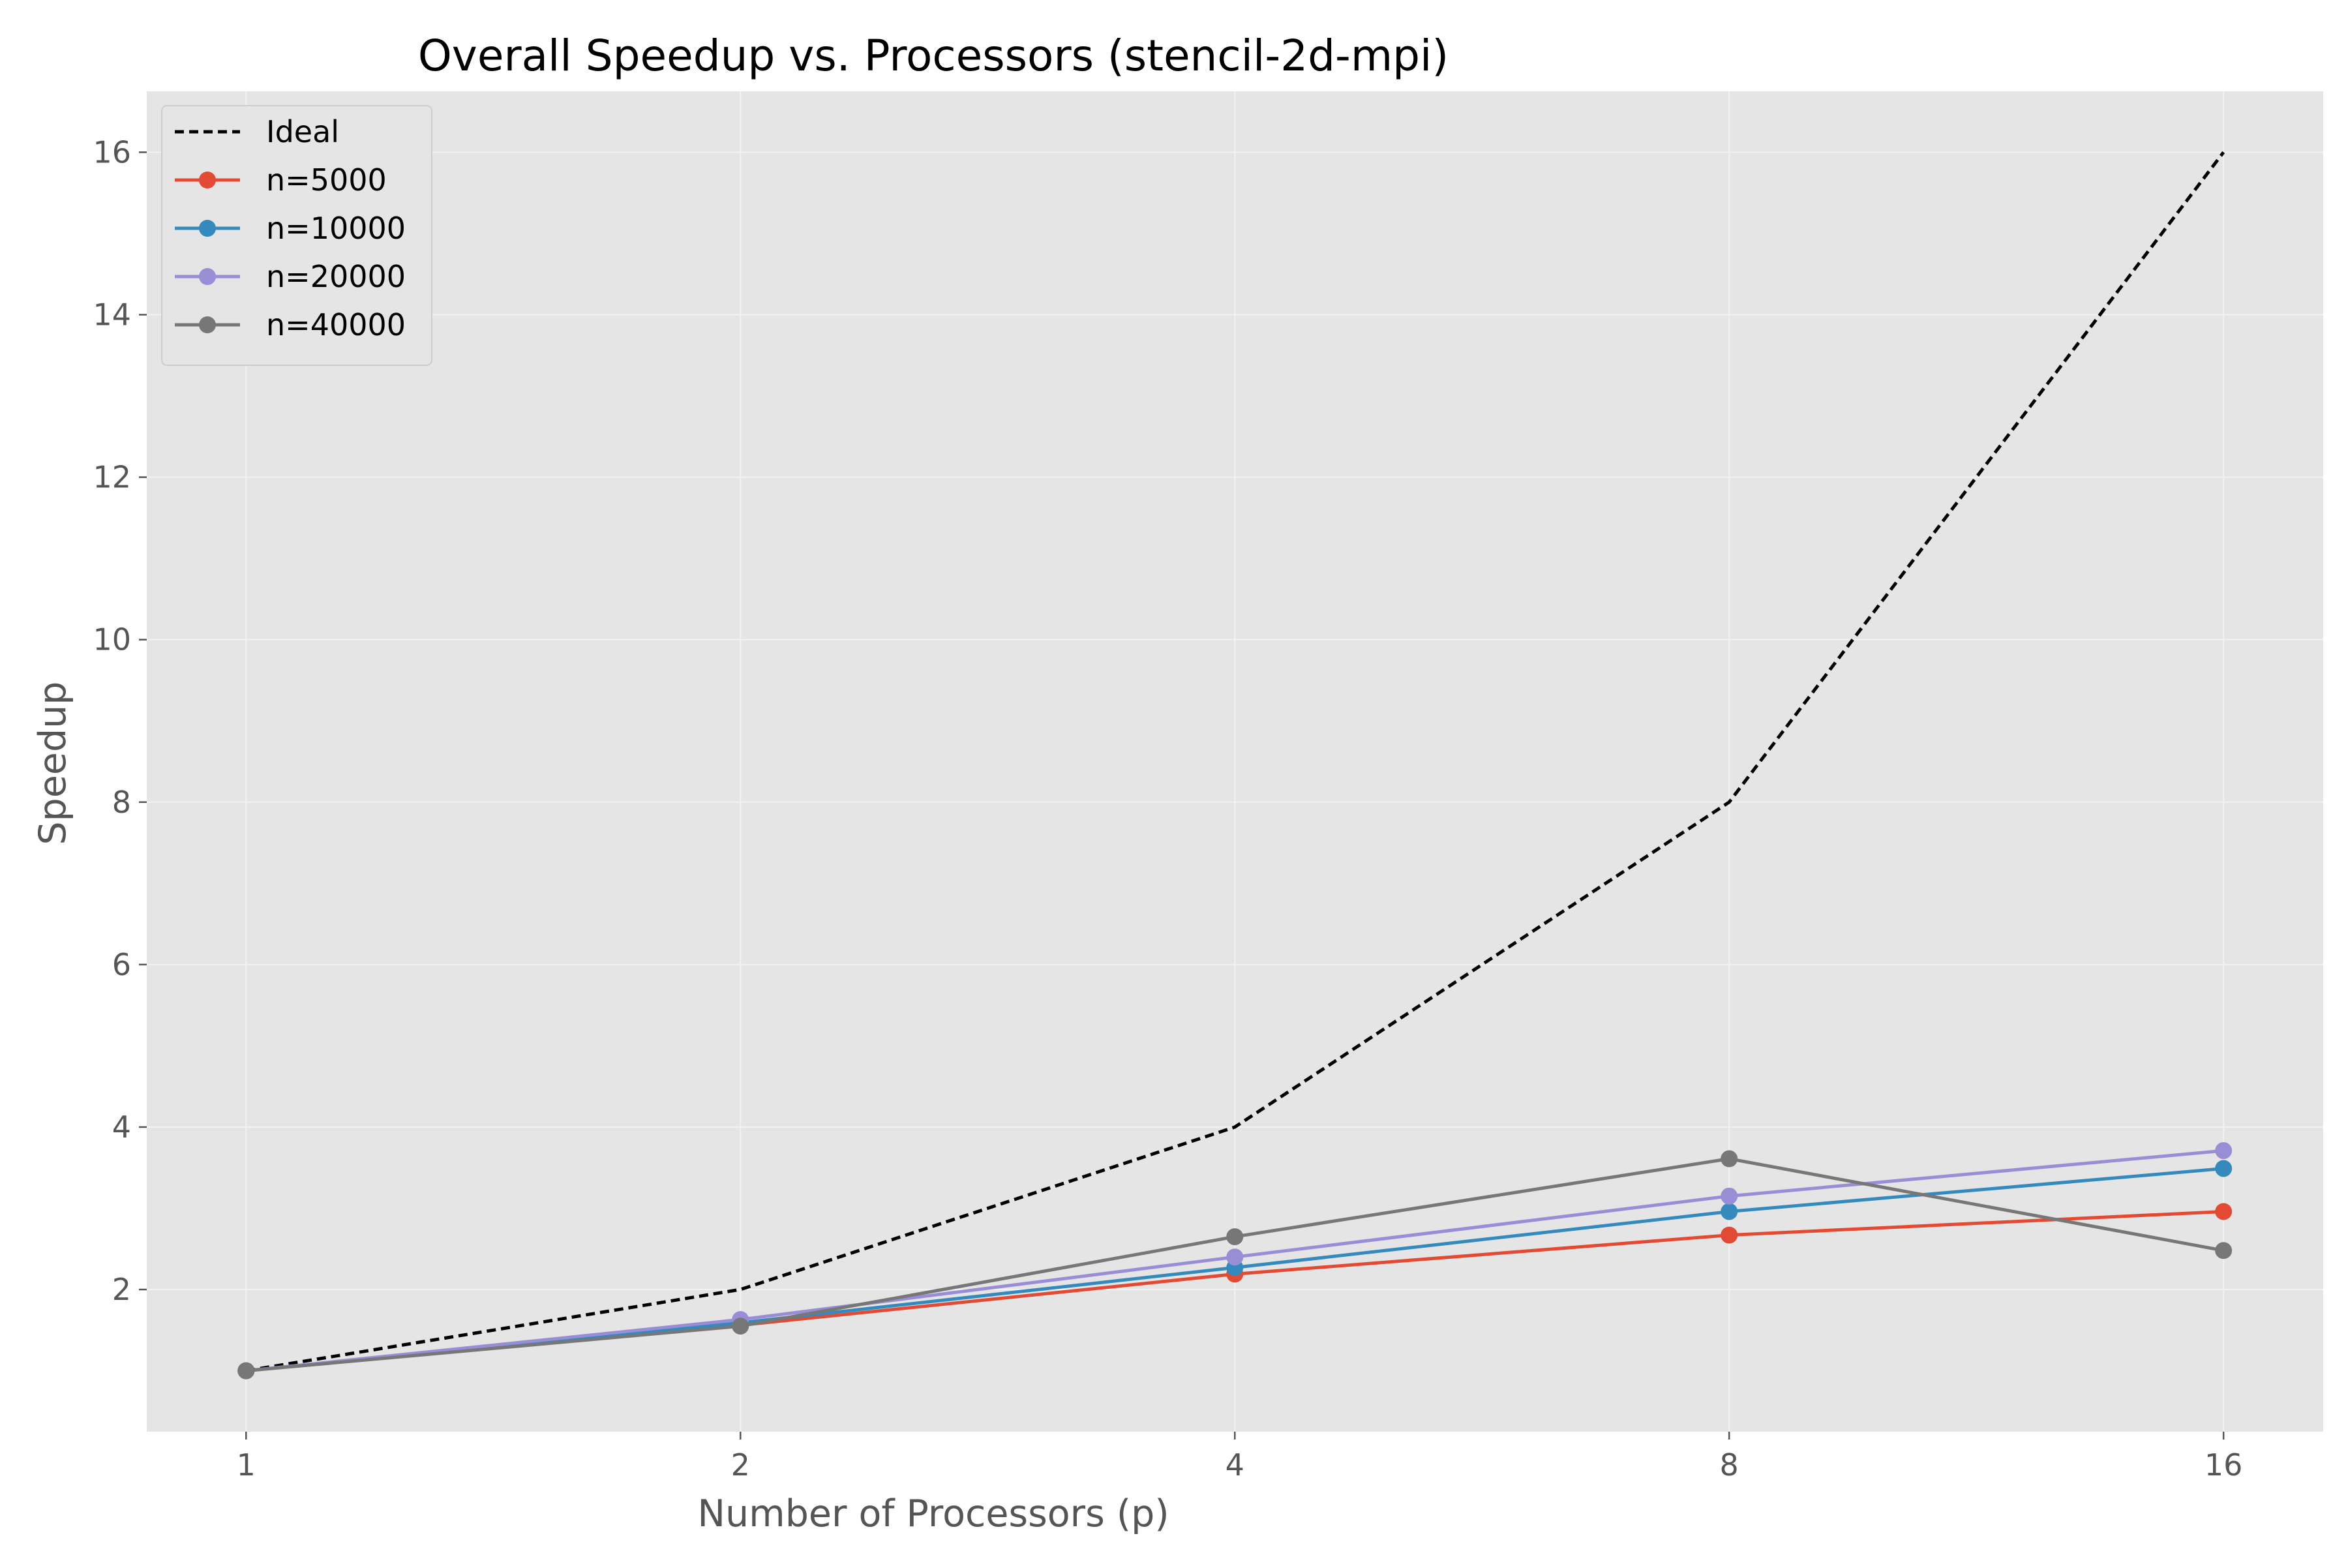 This screenshot has width=2348, height=1568. Describe the element at coordinates (122, 964) in the screenshot. I see `y-tick-label: 6` at that location.